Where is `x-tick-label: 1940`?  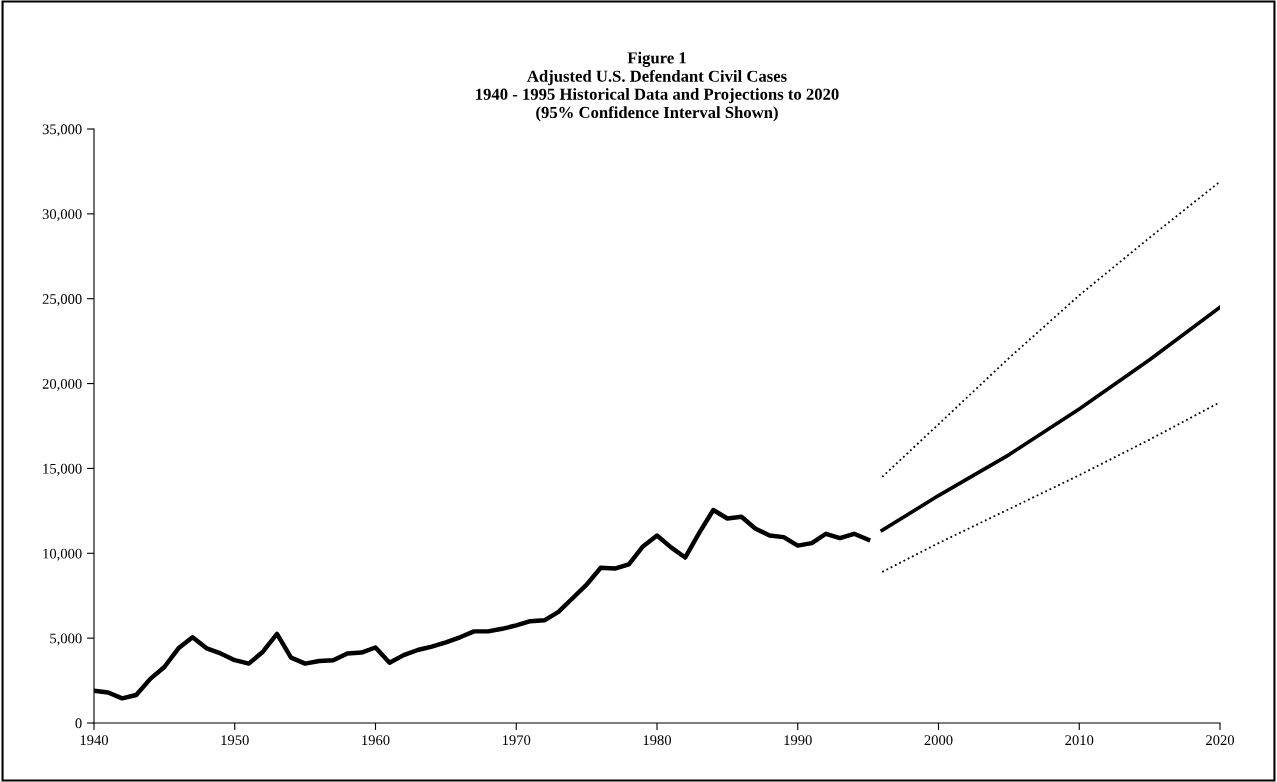 x-tick-label: 1940 is located at coordinates (94, 740).